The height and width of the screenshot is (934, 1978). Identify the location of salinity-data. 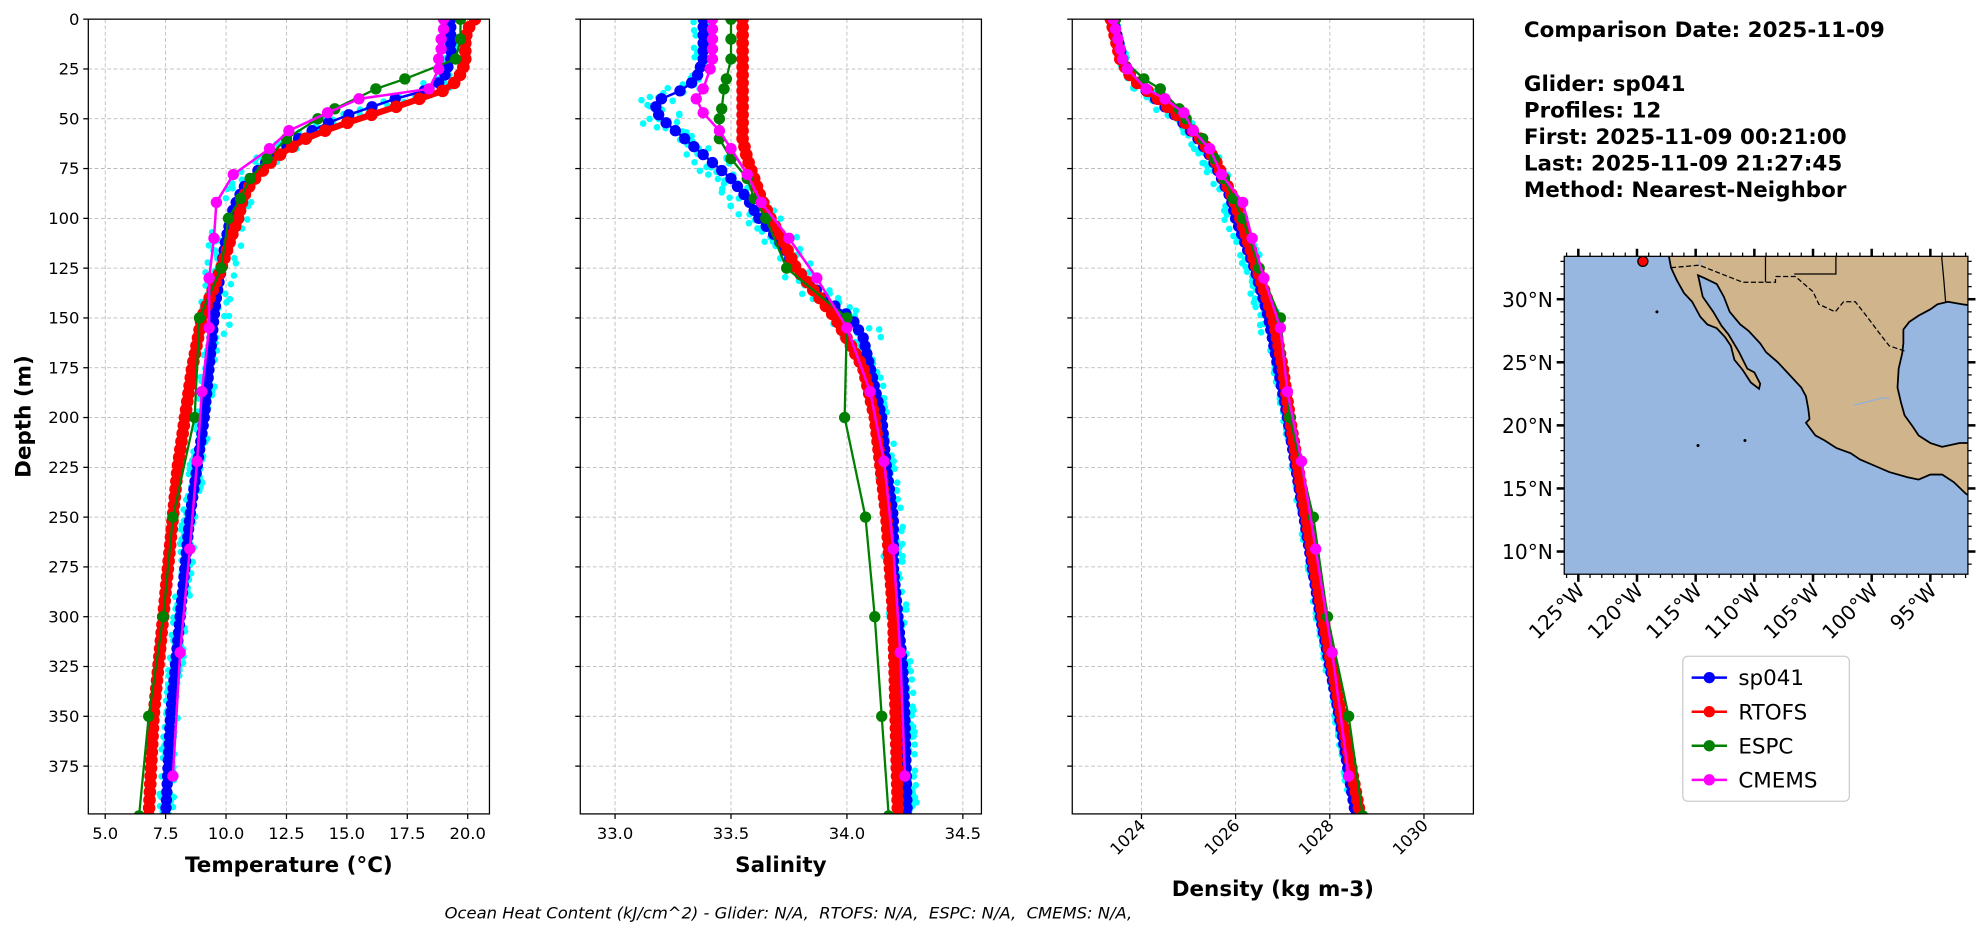
(779, 416).